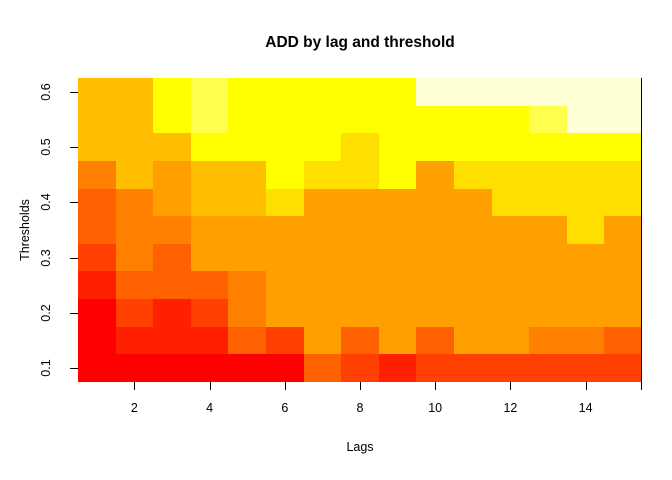 The height and width of the screenshot is (480, 672). I want to click on chart-title: ADD by lag and threshold, so click(360, 42).